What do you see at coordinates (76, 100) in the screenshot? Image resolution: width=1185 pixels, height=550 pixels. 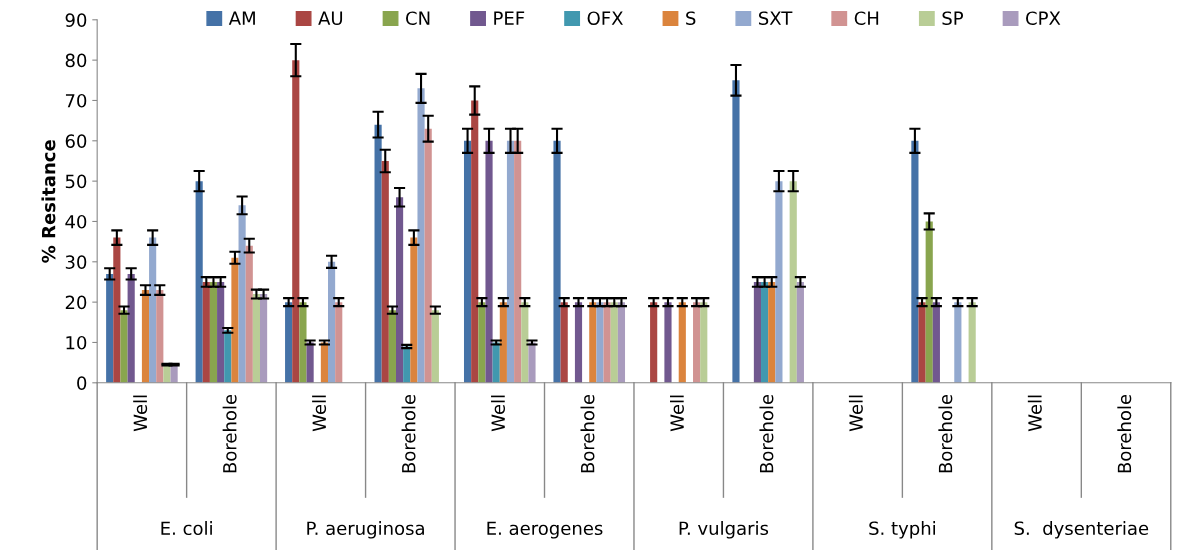 I see `y-tick-label: 70` at bounding box center [76, 100].